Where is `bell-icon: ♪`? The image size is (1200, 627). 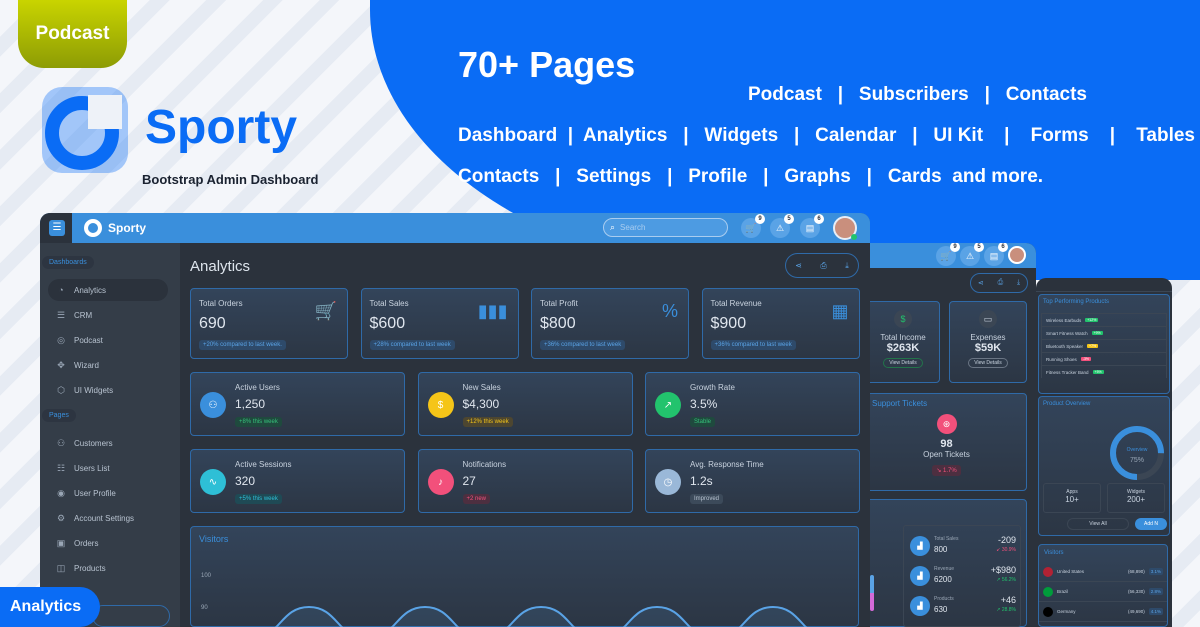 bell-icon: ♪ is located at coordinates (440, 482).